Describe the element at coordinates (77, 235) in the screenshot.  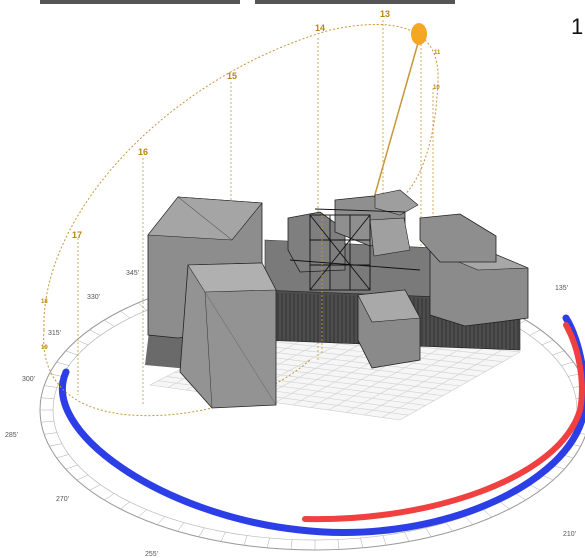
I see `hour-label: 17` at that location.